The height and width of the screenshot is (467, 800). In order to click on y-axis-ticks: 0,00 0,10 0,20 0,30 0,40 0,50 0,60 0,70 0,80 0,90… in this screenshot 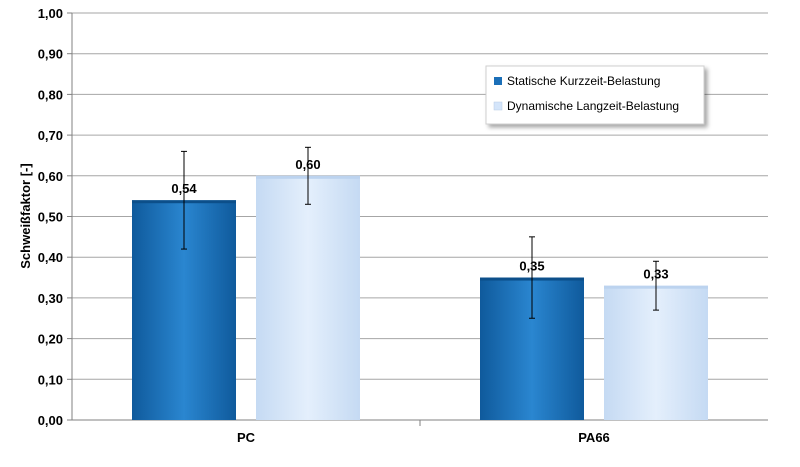, I will do `click(55, 217)`.